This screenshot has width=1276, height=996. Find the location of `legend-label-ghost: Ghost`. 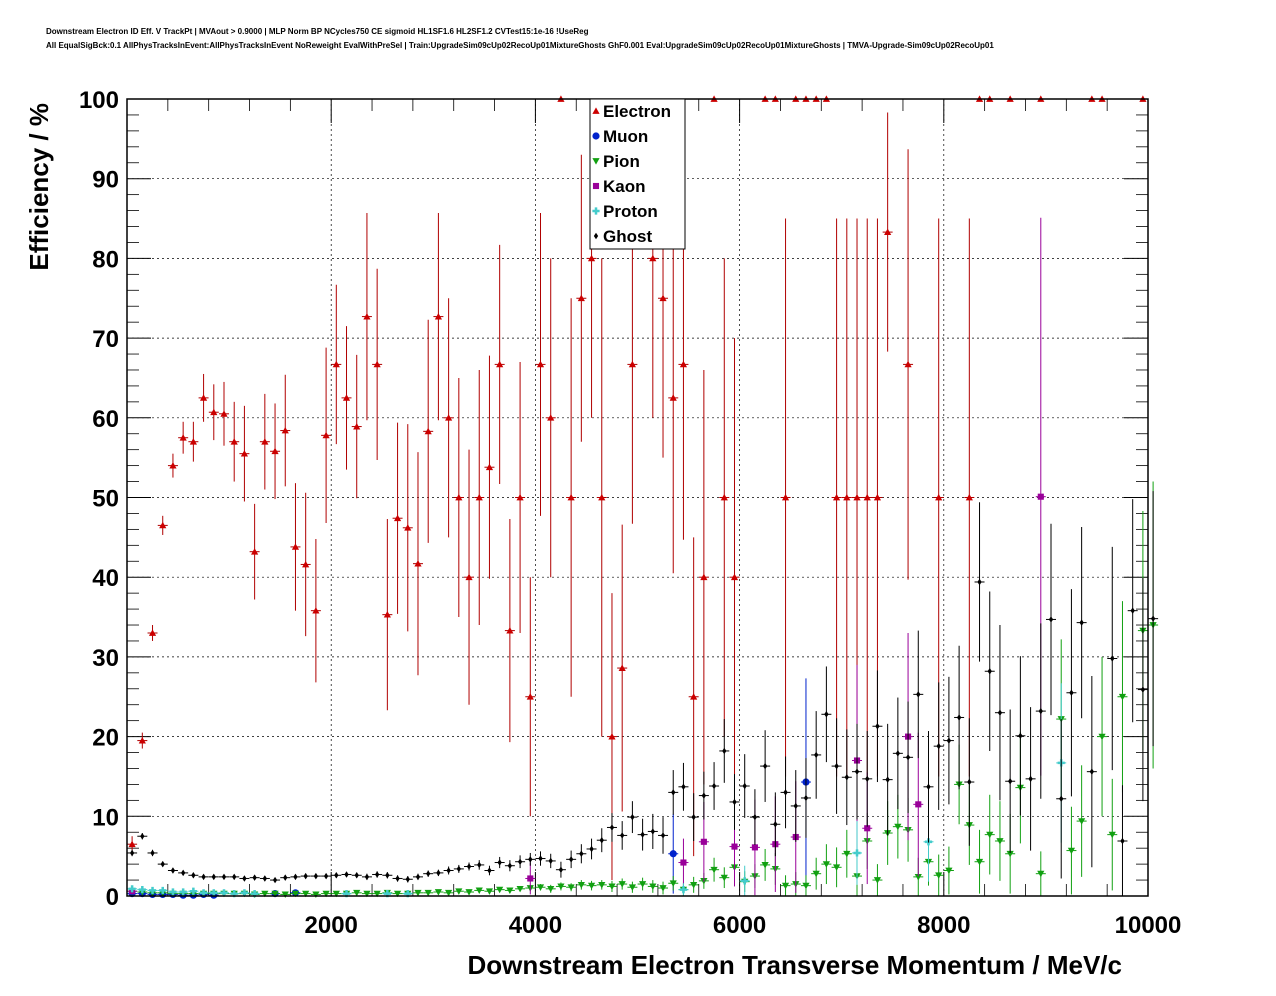

legend-label-ghost: Ghost is located at coordinates (627, 236).